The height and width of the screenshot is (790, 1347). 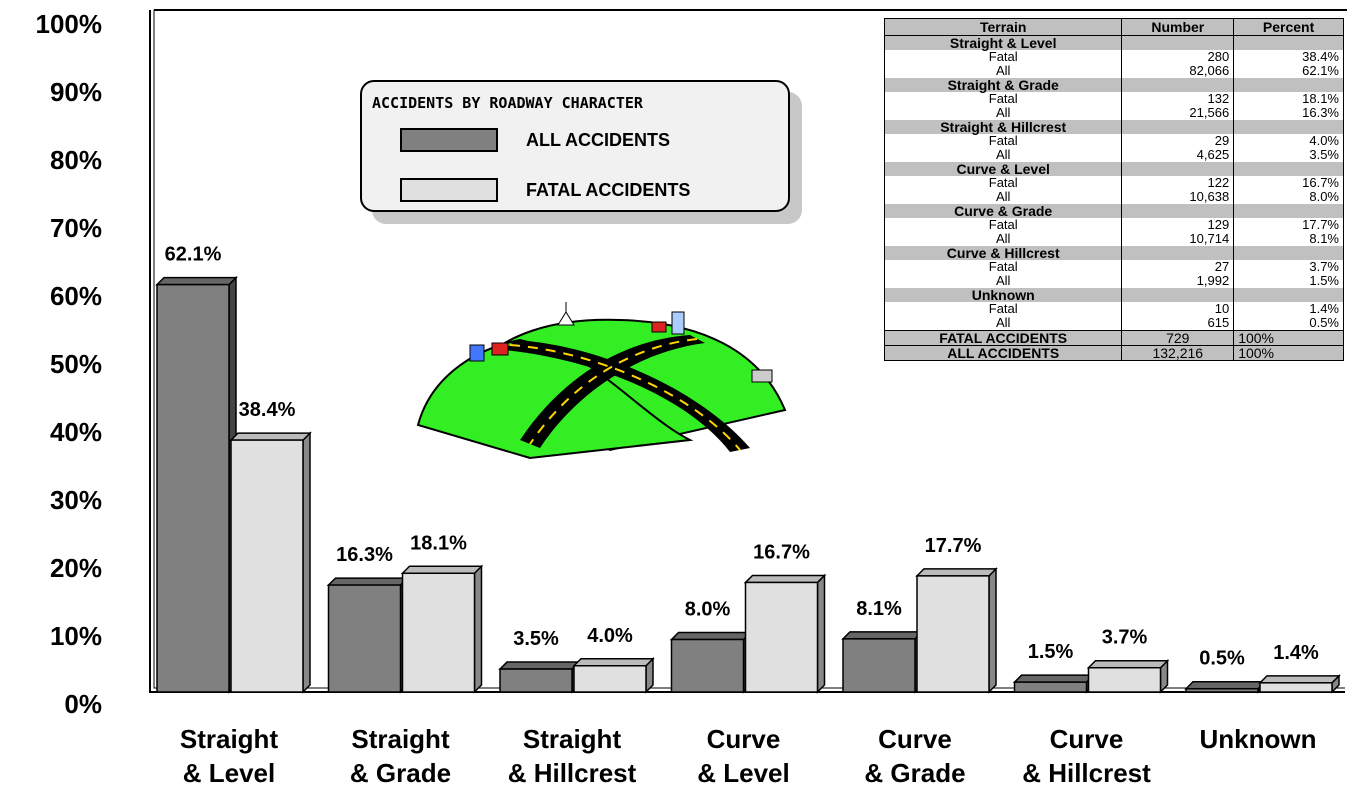 I want to click on table-cell-percent: 1.4%, so click(x=1288, y=309).